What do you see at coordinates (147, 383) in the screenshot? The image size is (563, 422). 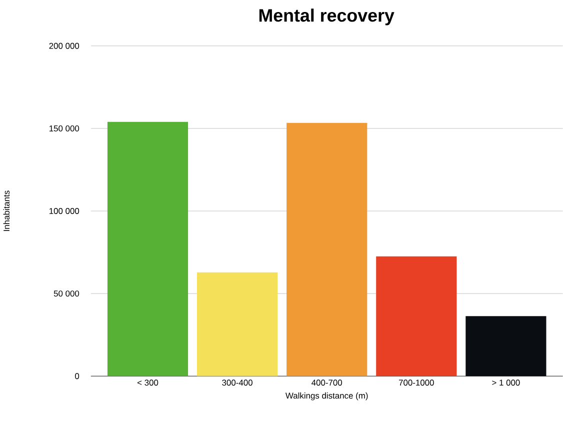 I see `x-tick-label: < 300` at bounding box center [147, 383].